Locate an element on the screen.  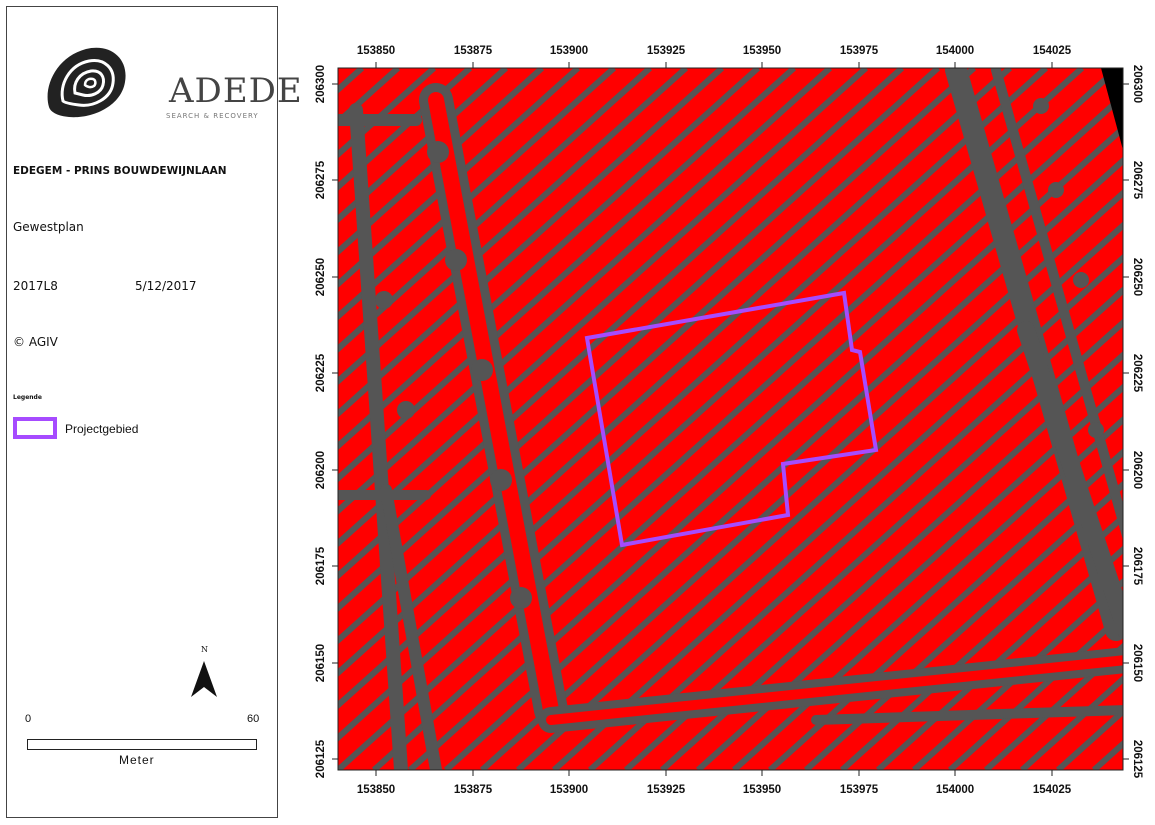
x-tick-label-top: 153875 is located at coordinates (473, 51).